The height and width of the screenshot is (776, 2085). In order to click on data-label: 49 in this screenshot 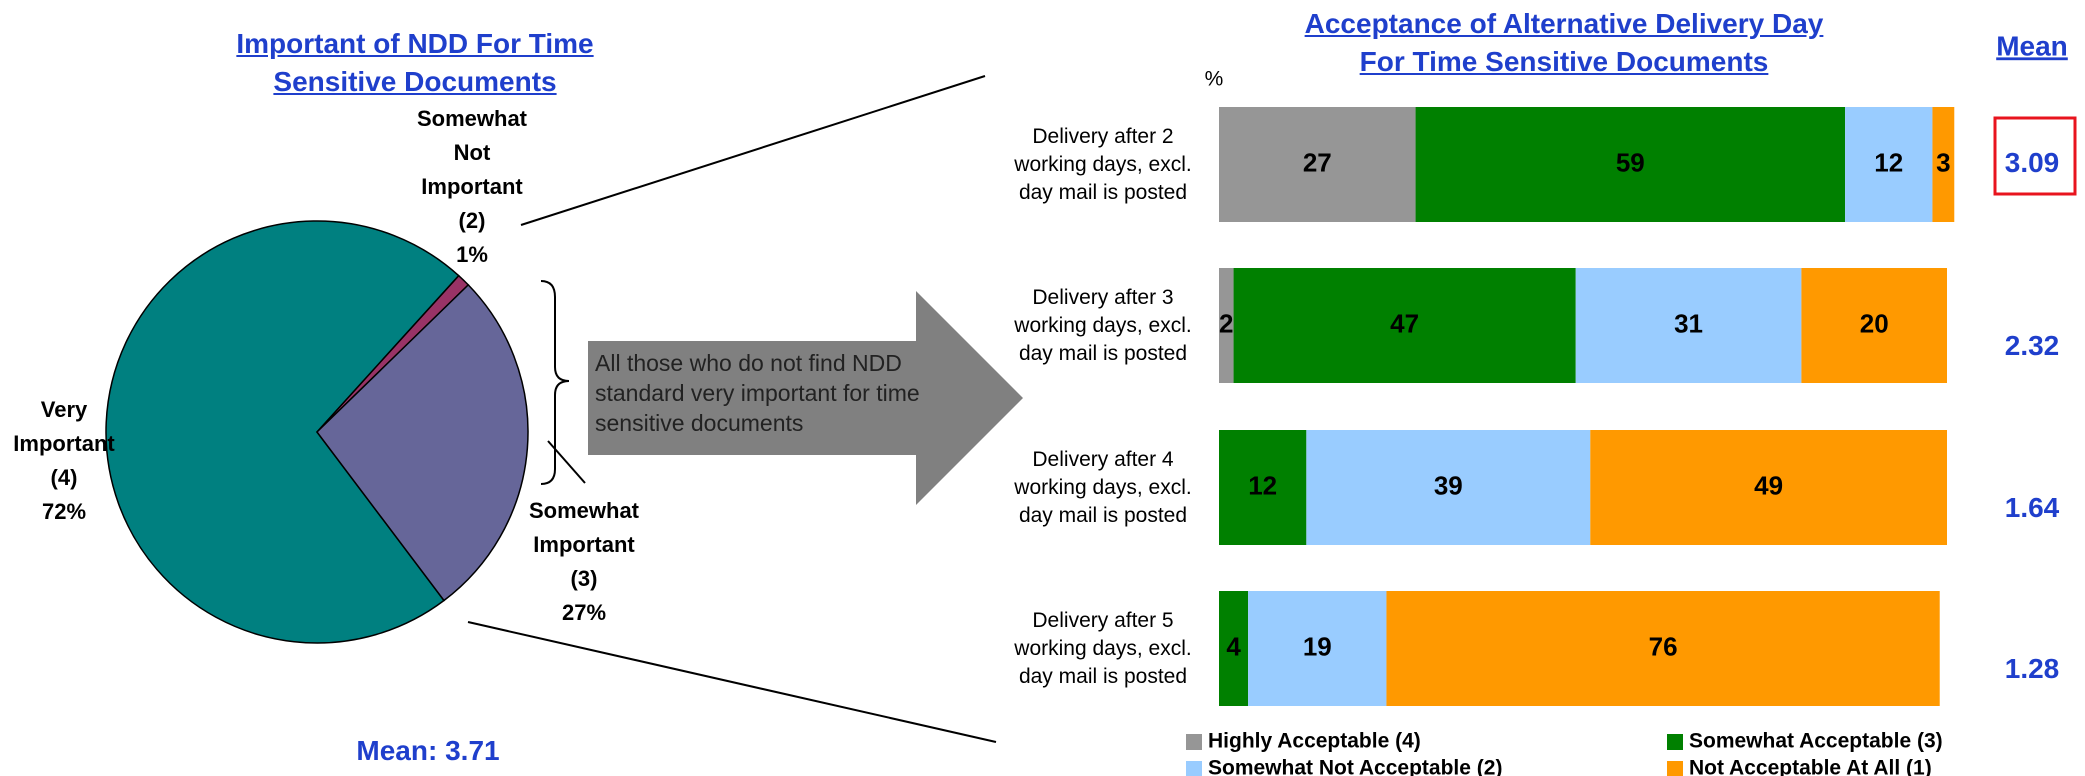, I will do `click(1768, 485)`.